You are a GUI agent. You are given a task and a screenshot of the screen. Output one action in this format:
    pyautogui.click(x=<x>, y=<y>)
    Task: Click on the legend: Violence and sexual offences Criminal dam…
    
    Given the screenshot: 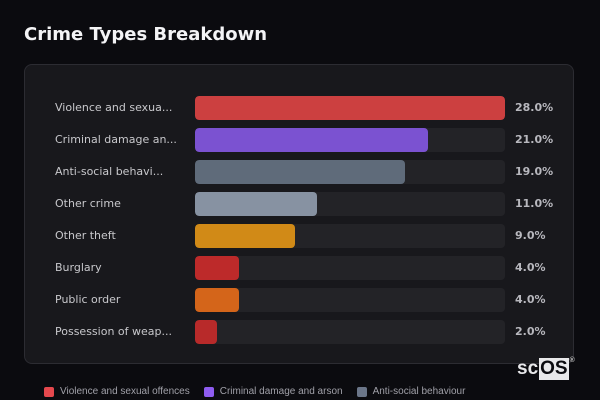 What is the action you would take?
    pyautogui.click(x=261, y=391)
    